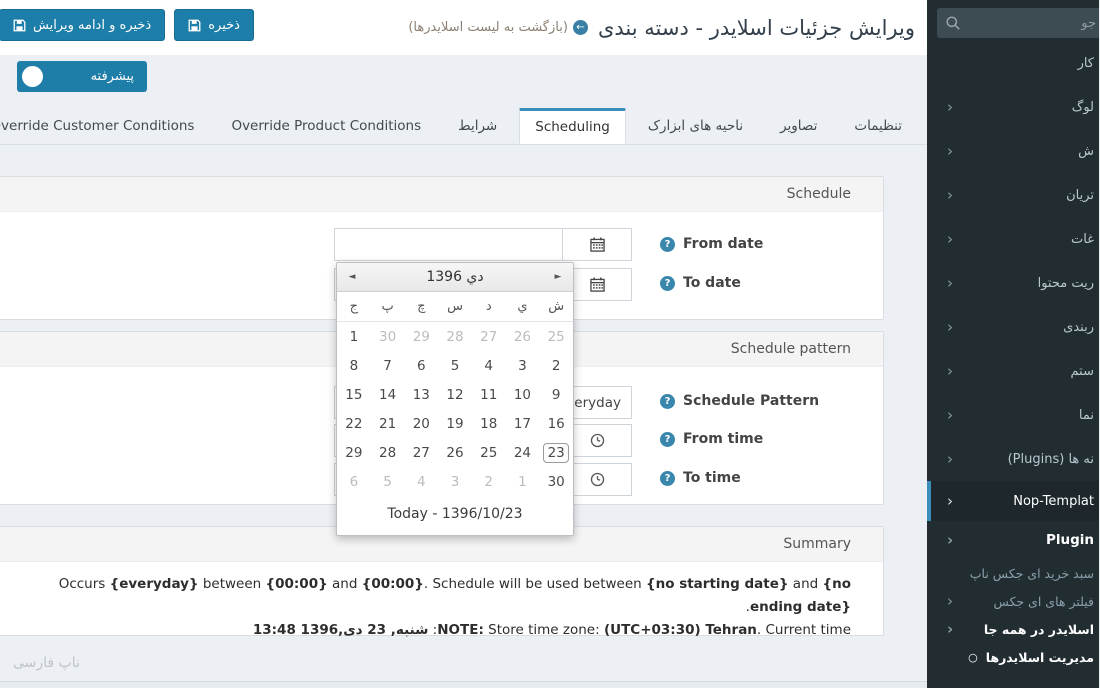 The height and width of the screenshot is (688, 1100). Describe the element at coordinates (1014, 327) in the screenshot. I see `sidebar-item-configuration: ربندی ‹` at that location.